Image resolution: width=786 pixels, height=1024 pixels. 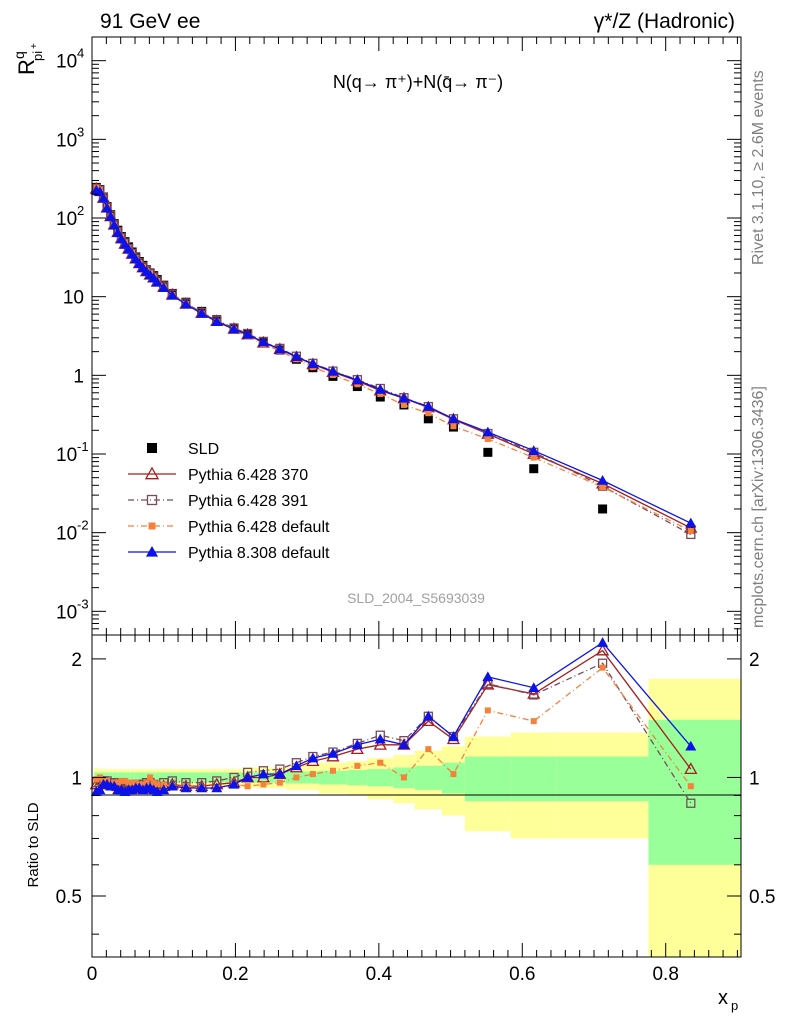 What do you see at coordinates (150, 21) in the screenshot?
I see `header-left-label: 91 GeV ee` at bounding box center [150, 21].